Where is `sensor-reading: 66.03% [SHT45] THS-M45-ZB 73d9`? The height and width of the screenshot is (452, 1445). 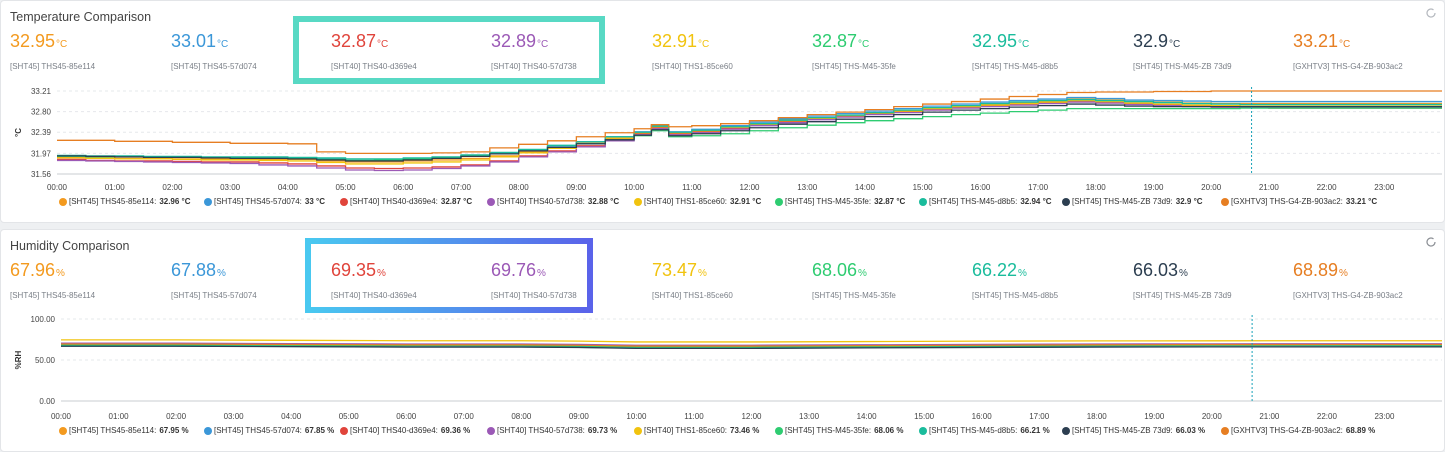 sensor-reading: 66.03% [SHT45] THS-M45-ZB 73d9 is located at coordinates (1182, 279).